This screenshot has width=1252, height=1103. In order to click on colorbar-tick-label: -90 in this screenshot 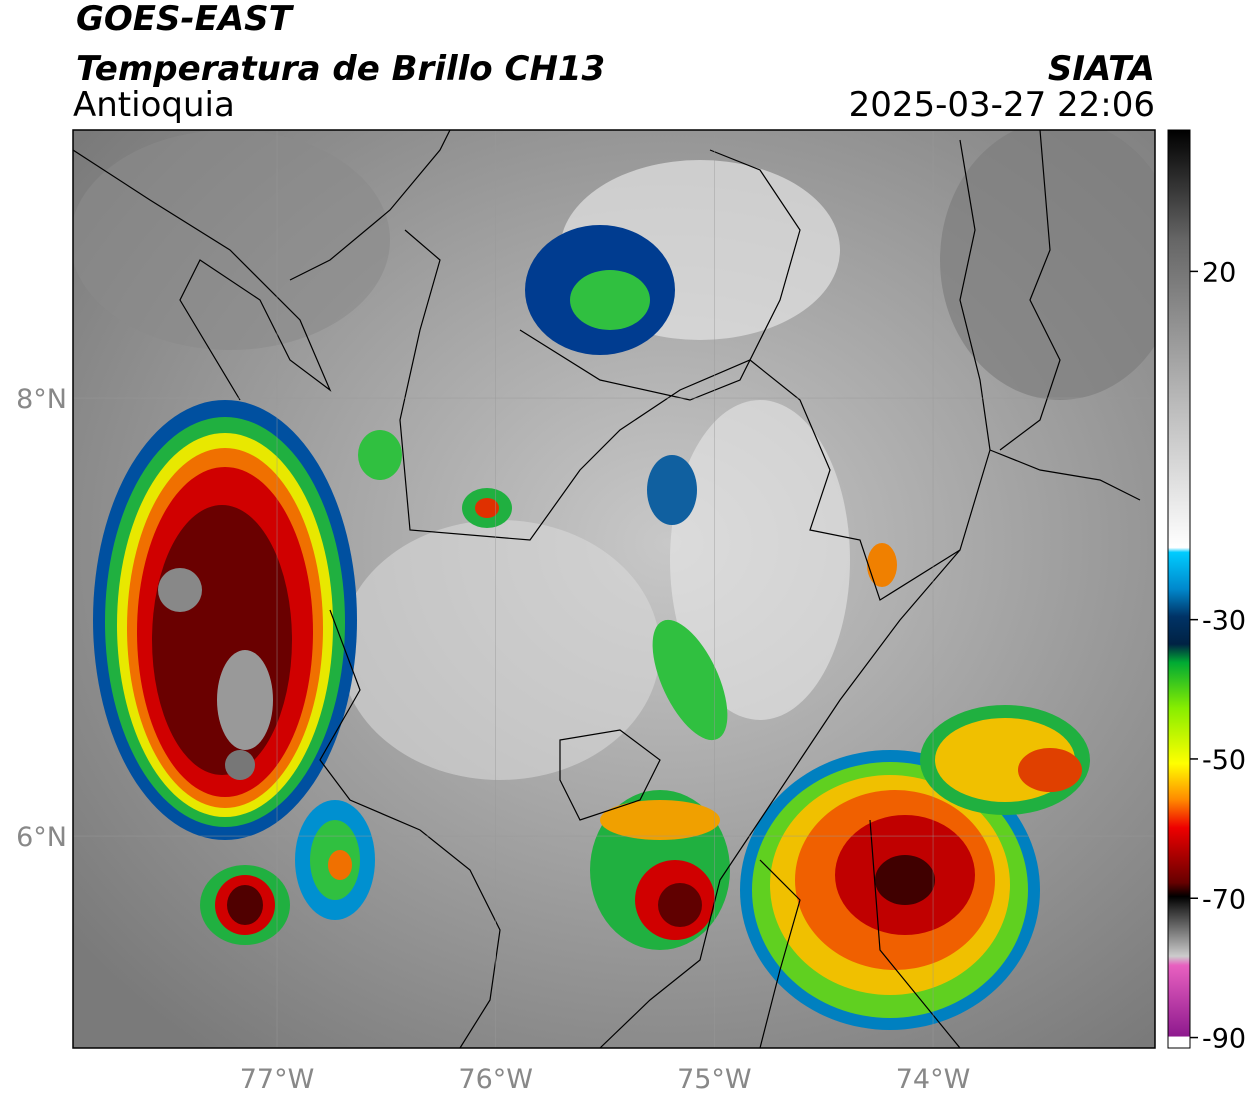, I will do `click(1224, 1039)`.